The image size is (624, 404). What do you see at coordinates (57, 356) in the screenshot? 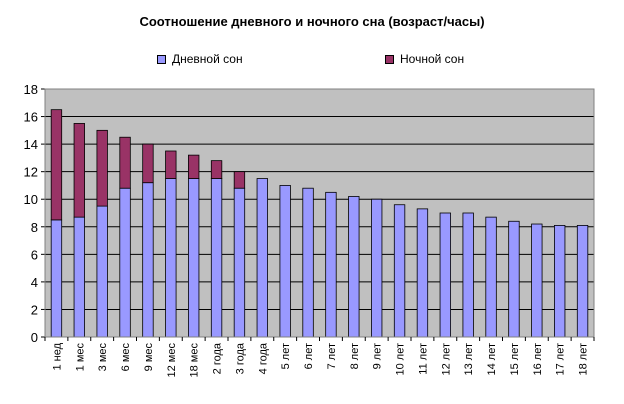
I see `x-tick-label: 1 нед` at bounding box center [57, 356].